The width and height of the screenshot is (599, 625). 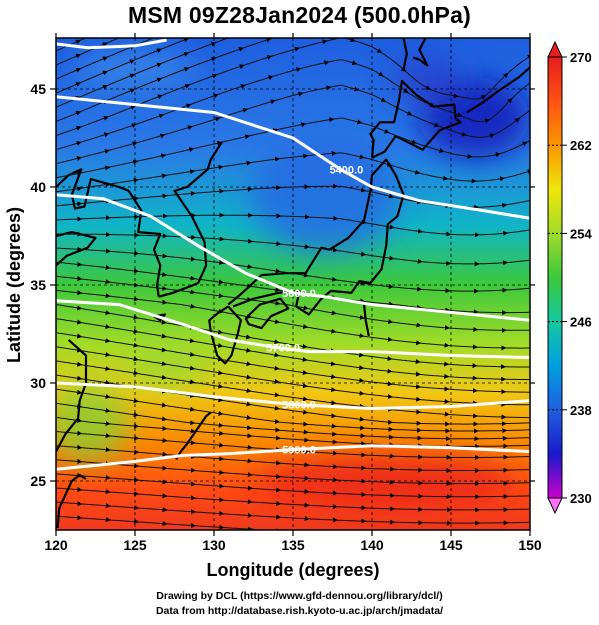 I want to click on contour-label: 5600.0, so click(x=299, y=294).